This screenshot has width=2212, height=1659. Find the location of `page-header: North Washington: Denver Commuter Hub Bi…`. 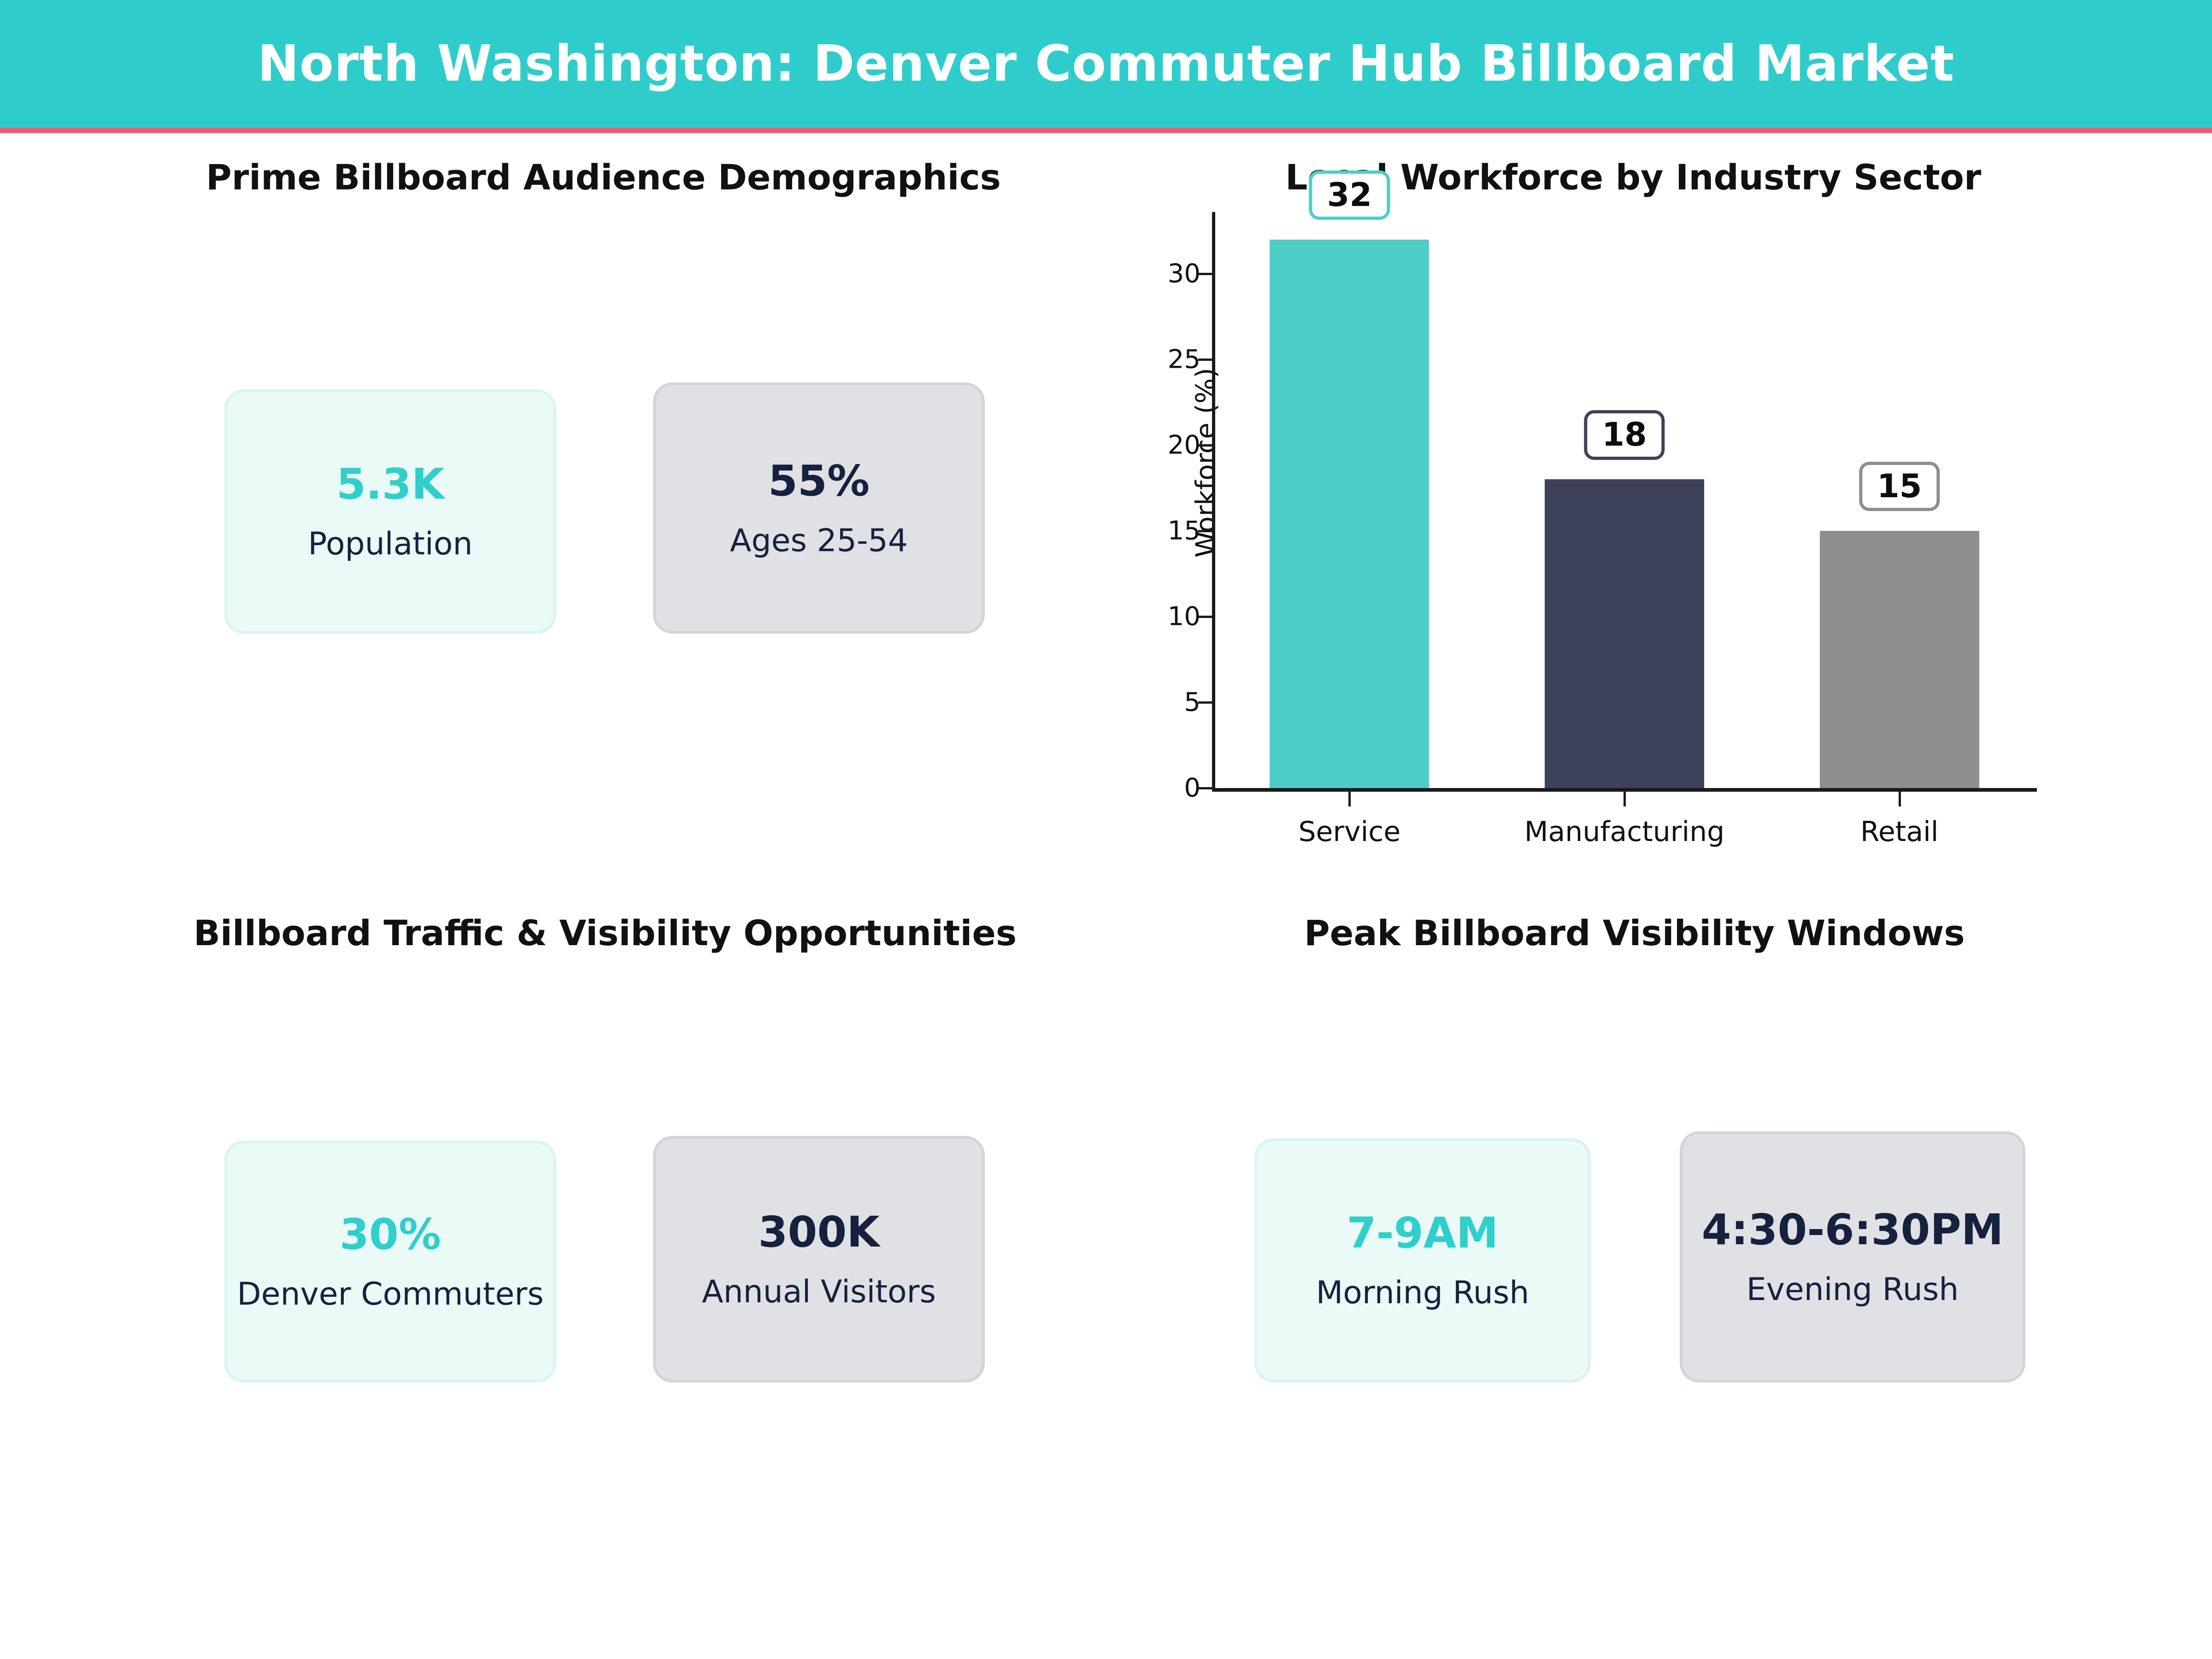

page-header: North Washington: Denver Commuter Hub Bi… is located at coordinates (1106, 64).